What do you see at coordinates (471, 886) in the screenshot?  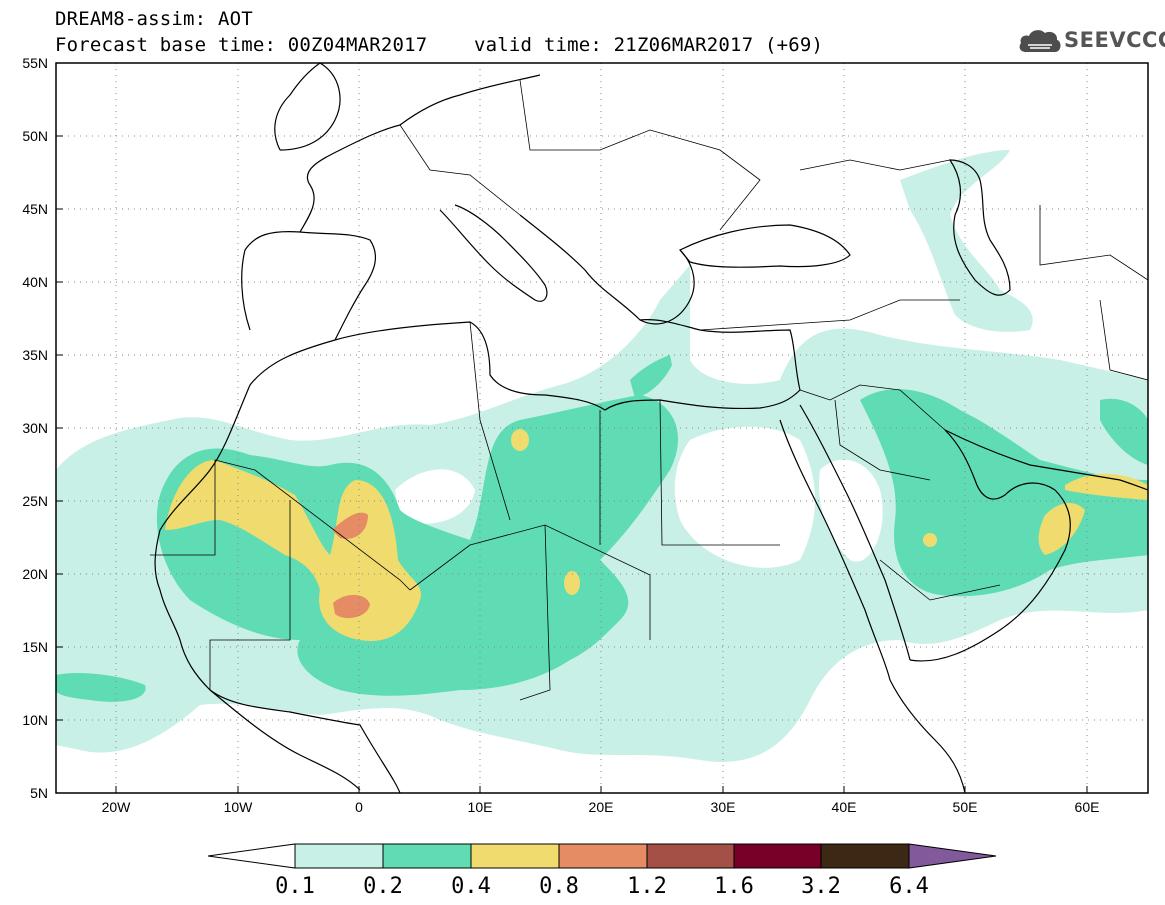 I see `colorbar-label: 0.4` at bounding box center [471, 886].